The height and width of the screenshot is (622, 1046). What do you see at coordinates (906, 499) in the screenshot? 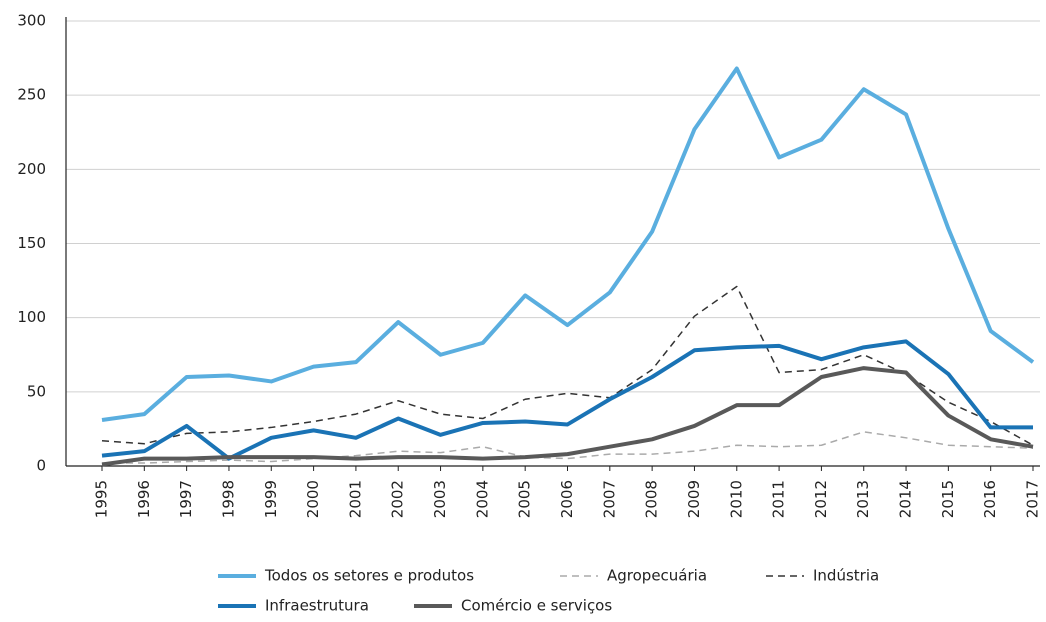
I see `x-tick-label: 2014` at bounding box center [906, 499].